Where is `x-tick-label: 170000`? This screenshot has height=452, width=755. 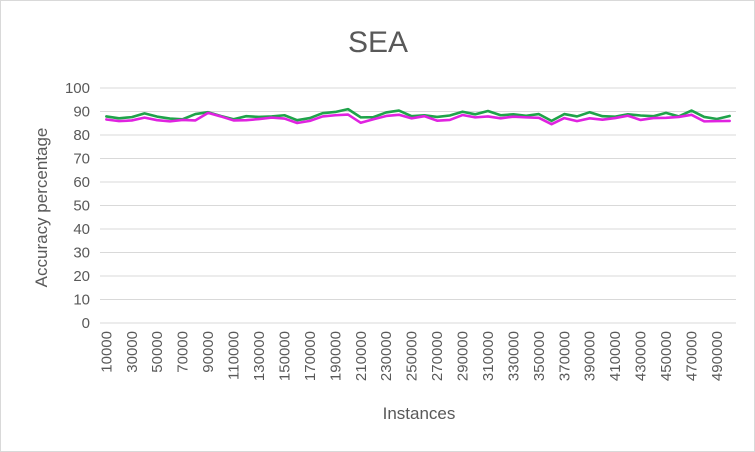
x-tick-label: 170000 is located at coordinates (310, 356).